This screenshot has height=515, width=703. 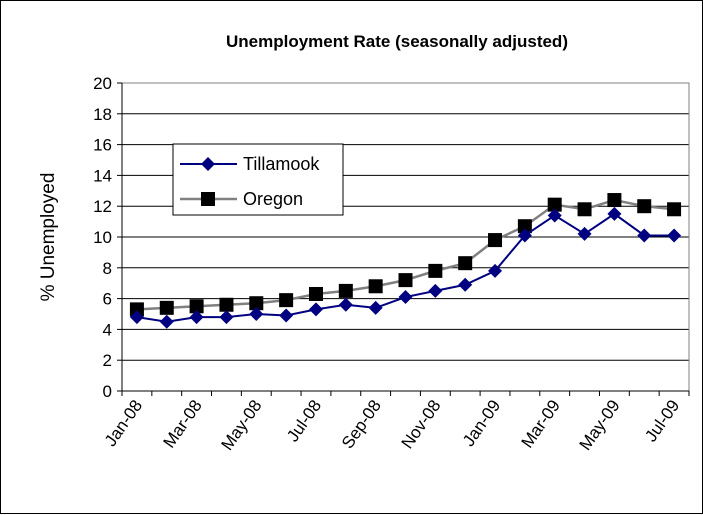 I want to click on y-tick-label: 18, so click(x=102, y=114).